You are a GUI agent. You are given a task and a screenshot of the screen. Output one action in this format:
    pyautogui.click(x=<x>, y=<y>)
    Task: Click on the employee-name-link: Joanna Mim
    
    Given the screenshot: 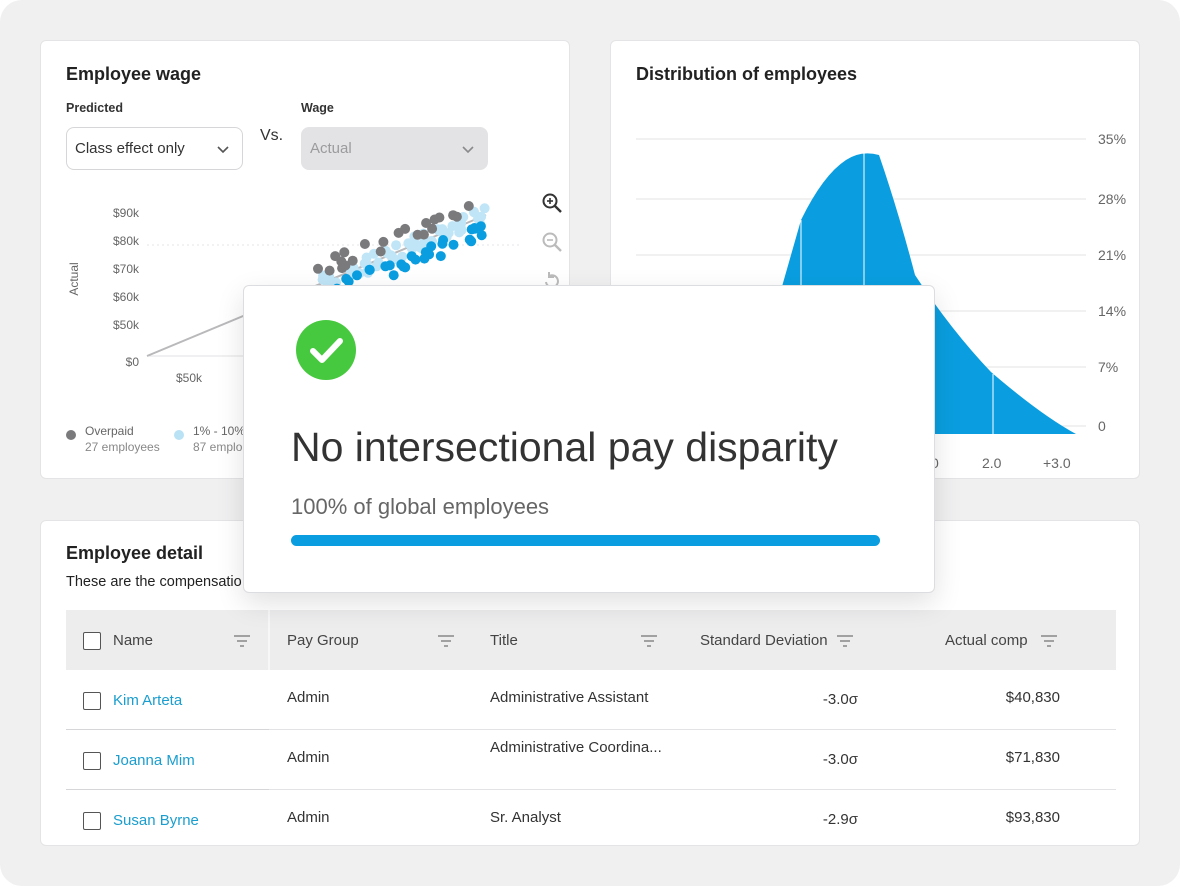 What is the action you would take?
    pyautogui.click(x=154, y=760)
    